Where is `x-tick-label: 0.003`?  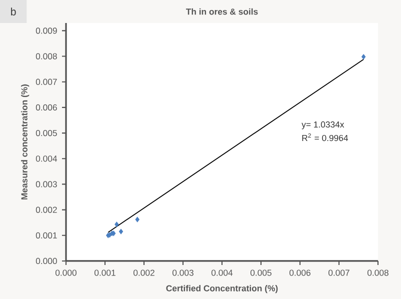
x-tick-label: 0.003 is located at coordinates (183, 273).